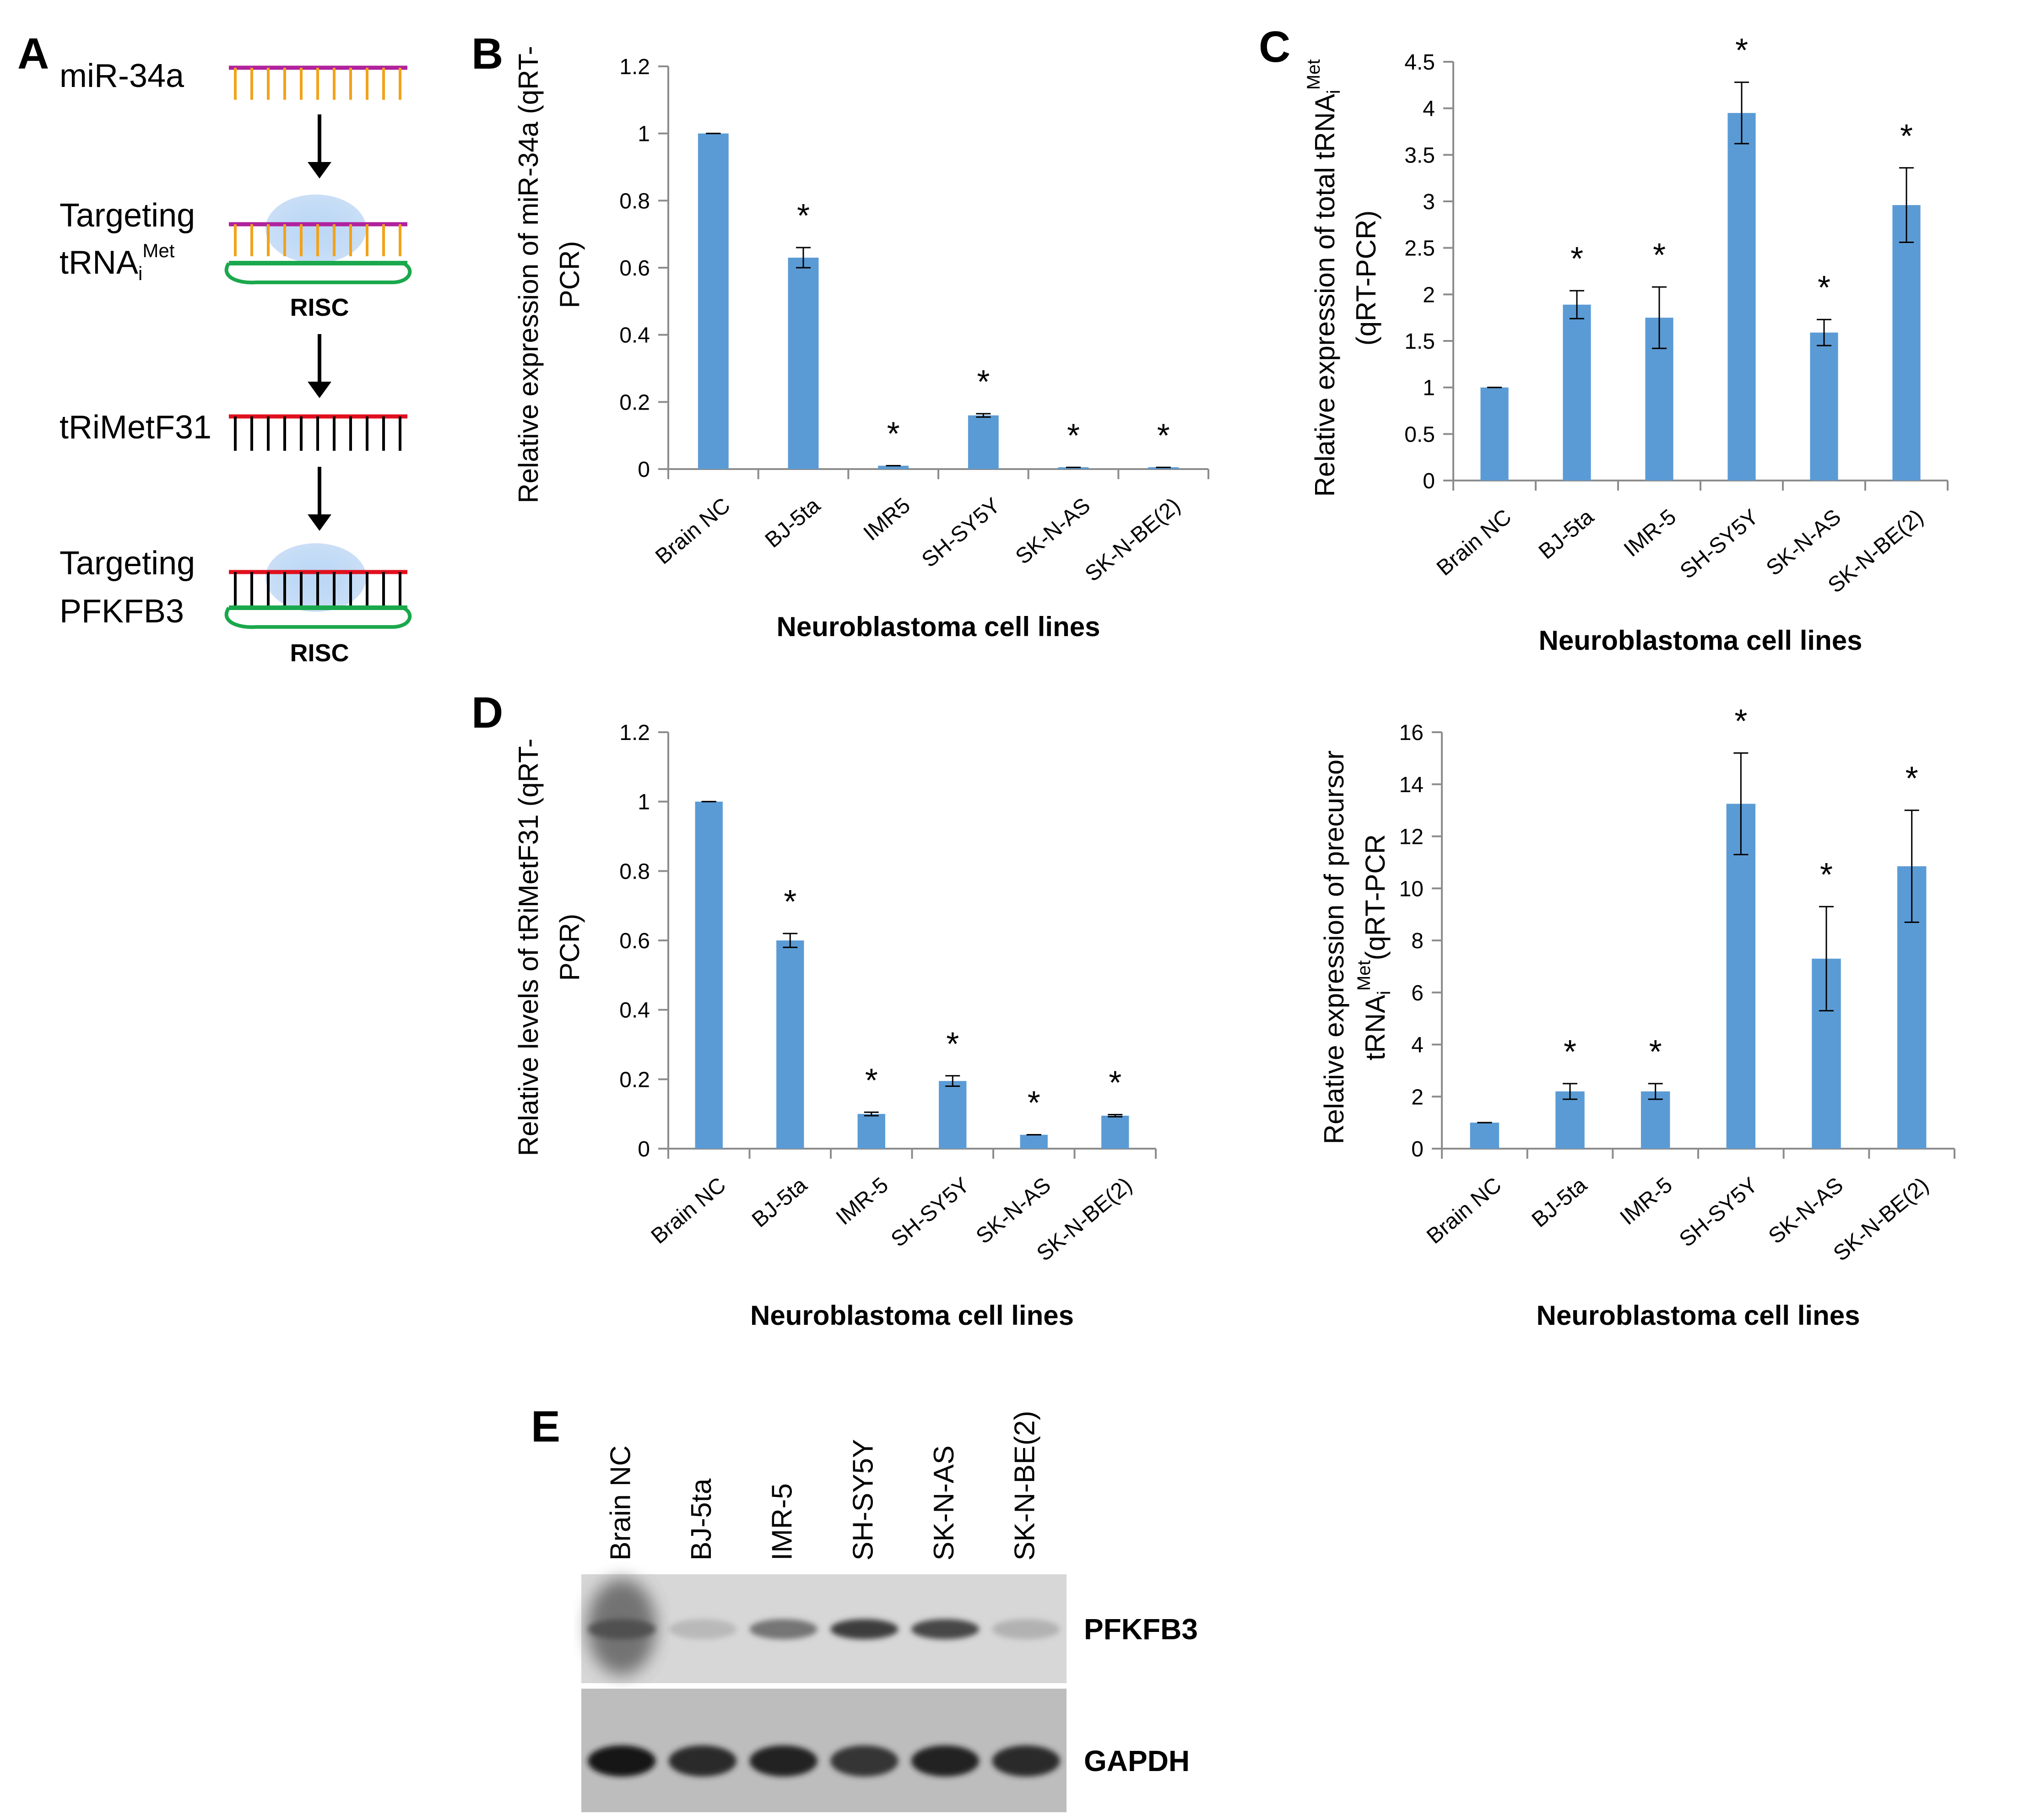 The height and width of the screenshot is (1820, 2025). Describe the element at coordinates (1324, 278) in the screenshot. I see `y-axis-title-line1: Relative expression of total tRNAiMet` at that location.